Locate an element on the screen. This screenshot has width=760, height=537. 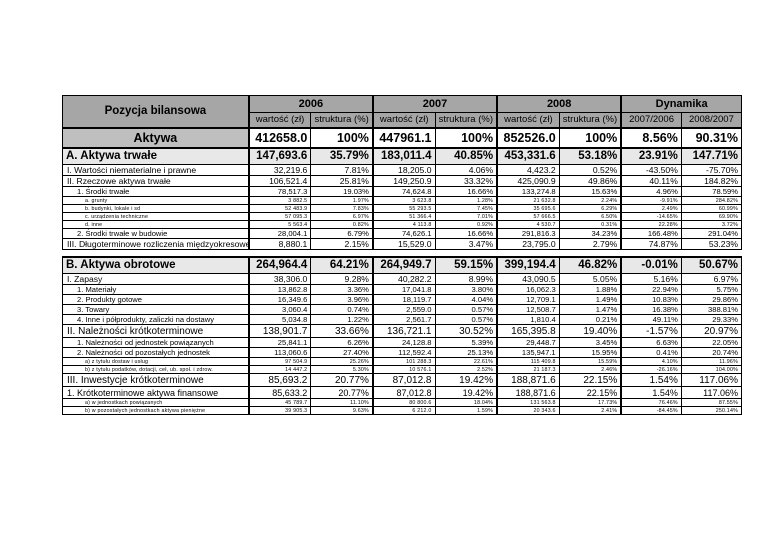
header-dyn-2007-2006: 2007/2006 is located at coordinates (651, 120).